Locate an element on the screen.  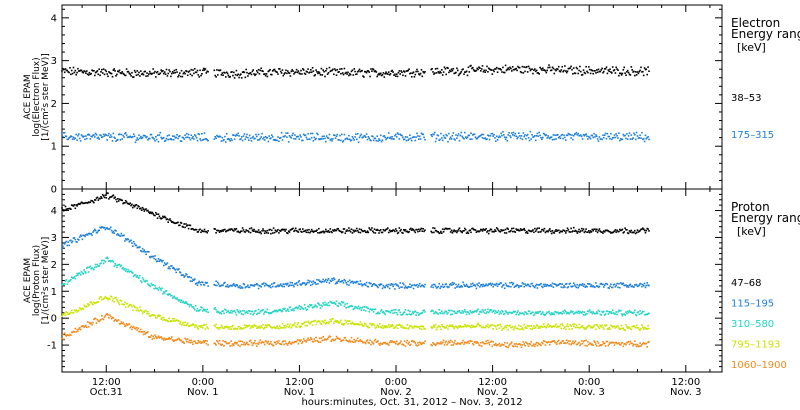
proton-legend-item-795-1193: 795–1193 is located at coordinates (756, 345).